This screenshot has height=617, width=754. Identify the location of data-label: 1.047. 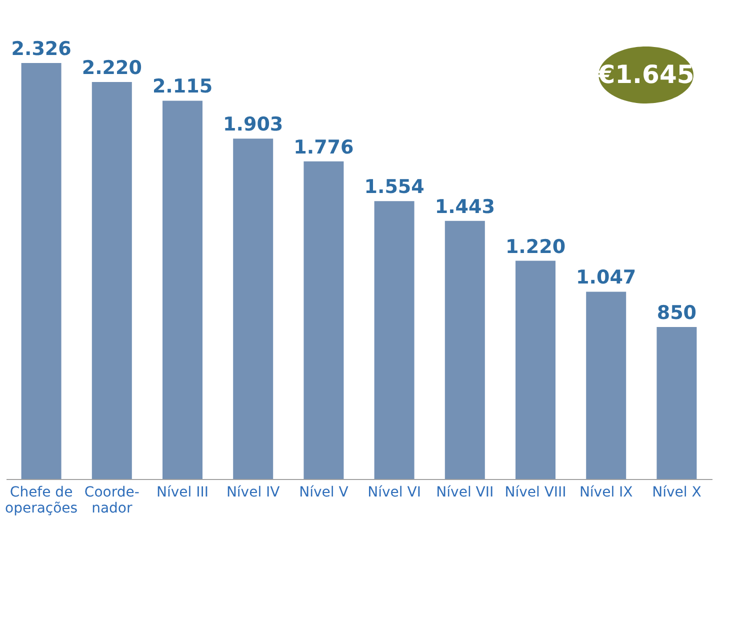
(606, 277).